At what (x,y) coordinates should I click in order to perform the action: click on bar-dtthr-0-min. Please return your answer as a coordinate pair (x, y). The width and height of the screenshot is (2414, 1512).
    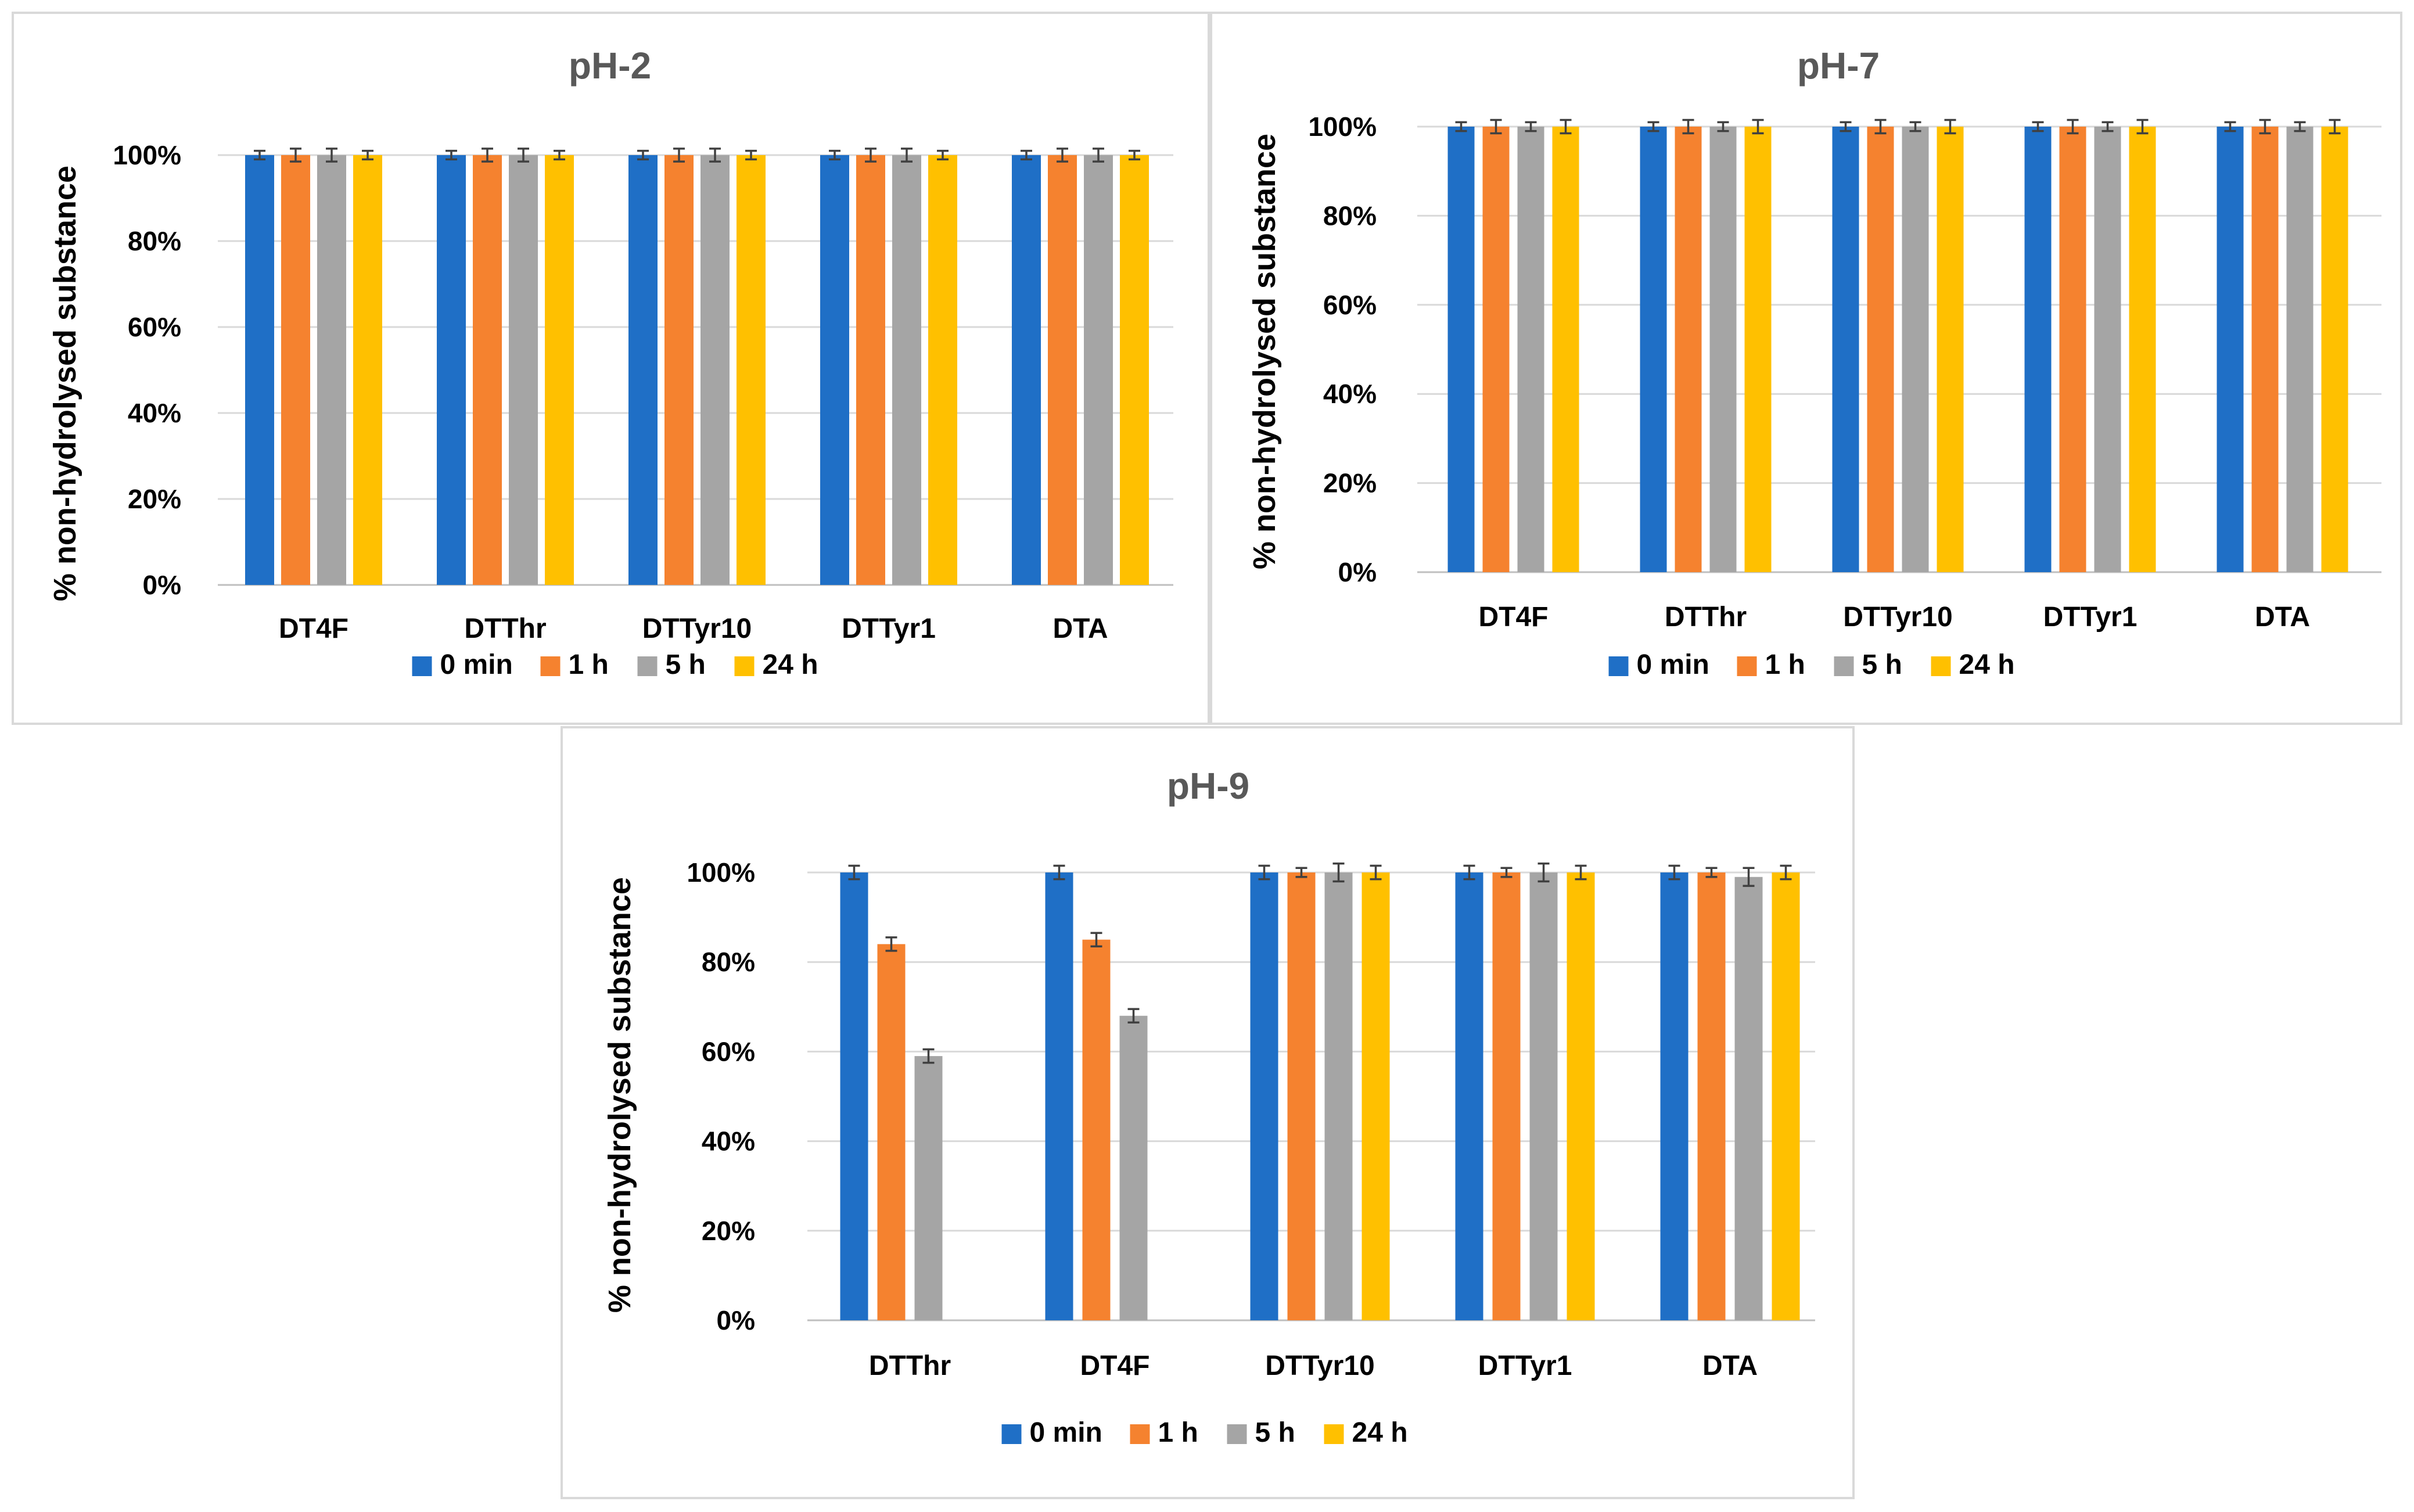
    Looking at the image, I should click on (854, 1096).